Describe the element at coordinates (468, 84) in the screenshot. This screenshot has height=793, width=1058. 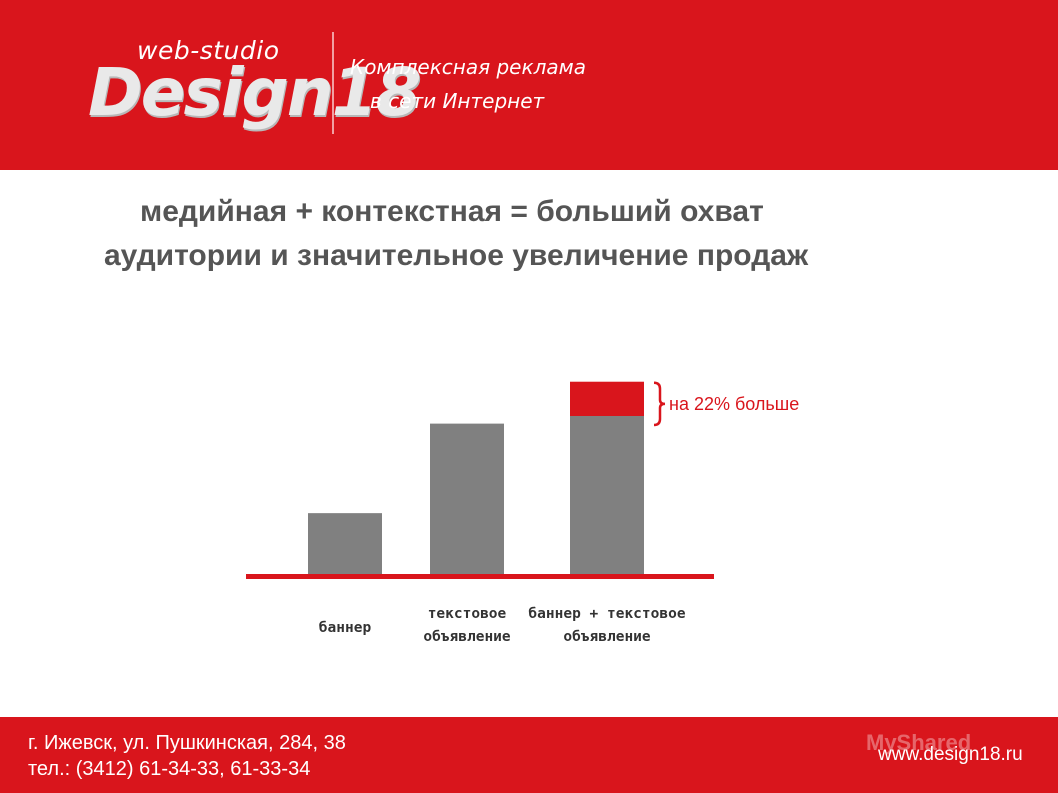
I see `header-tagline: Комплексная реклама в сети Интернет` at that location.